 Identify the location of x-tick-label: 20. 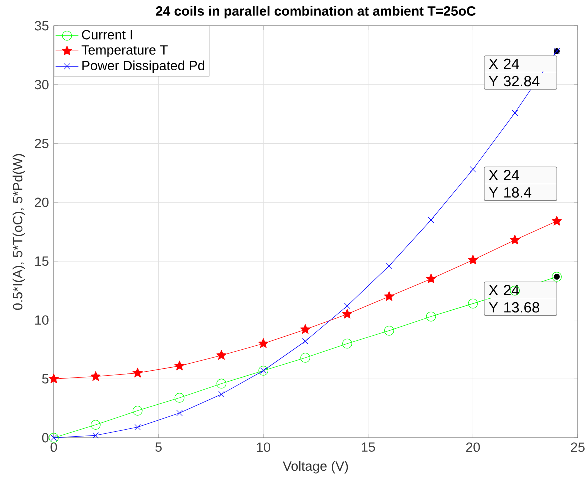
(473, 447).